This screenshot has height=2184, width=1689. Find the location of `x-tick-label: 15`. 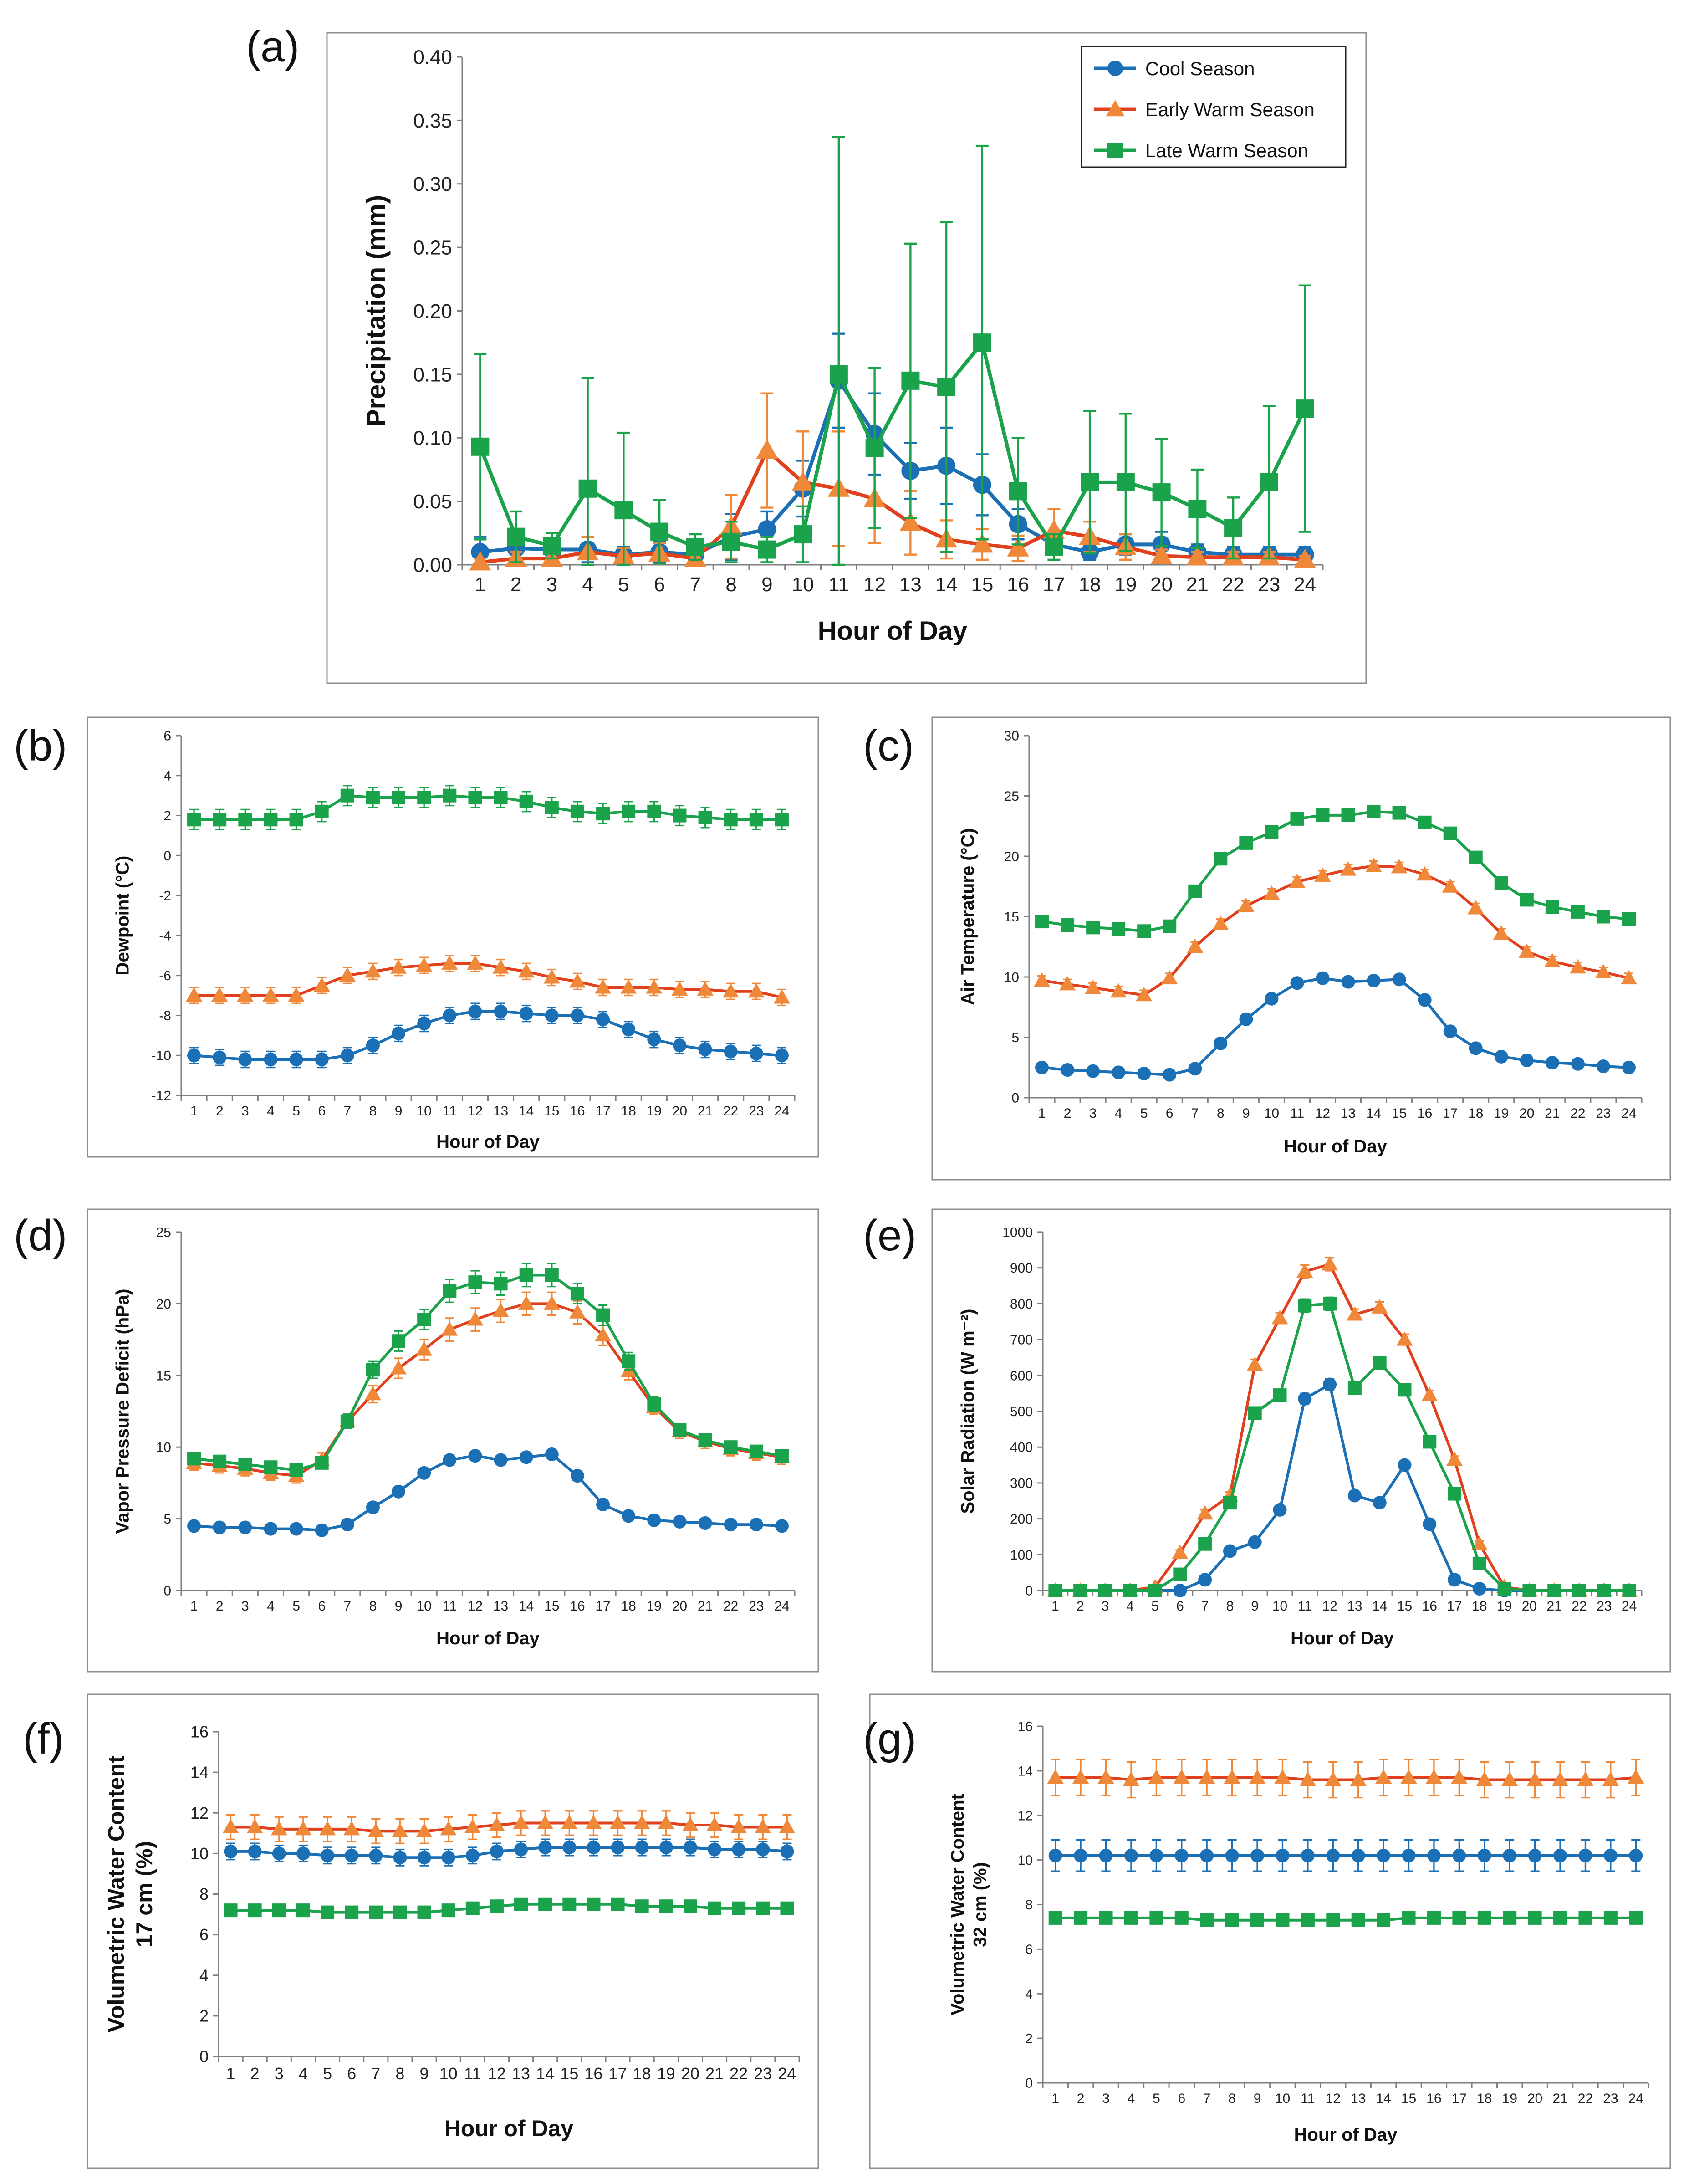

x-tick-label: 15 is located at coordinates (569, 2073).